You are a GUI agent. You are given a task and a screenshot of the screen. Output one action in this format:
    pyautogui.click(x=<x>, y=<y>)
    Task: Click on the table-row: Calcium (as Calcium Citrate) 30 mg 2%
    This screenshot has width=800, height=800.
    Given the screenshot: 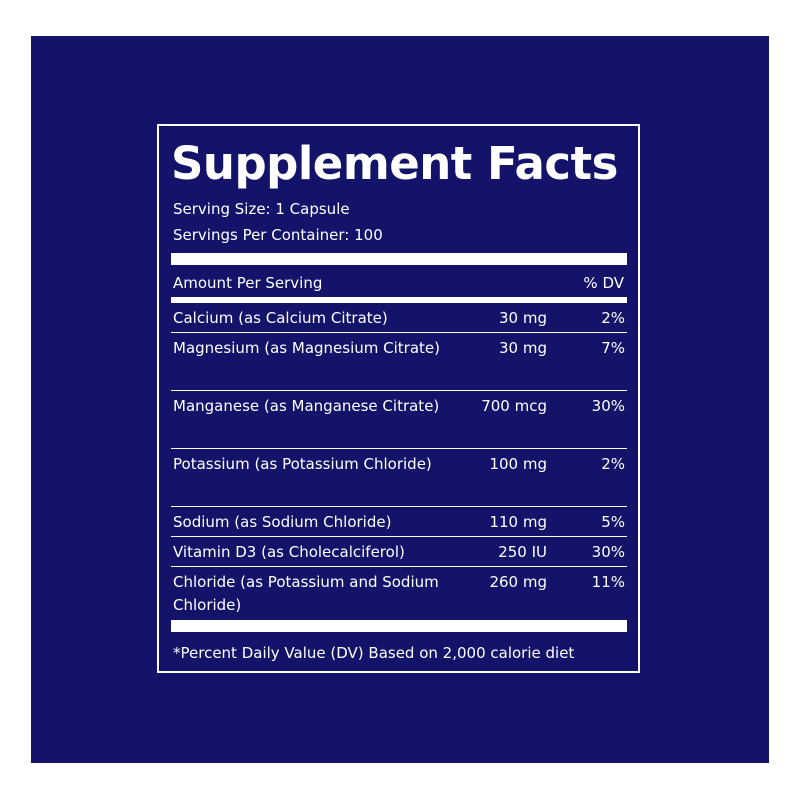 What is the action you would take?
    pyautogui.click(x=399, y=318)
    